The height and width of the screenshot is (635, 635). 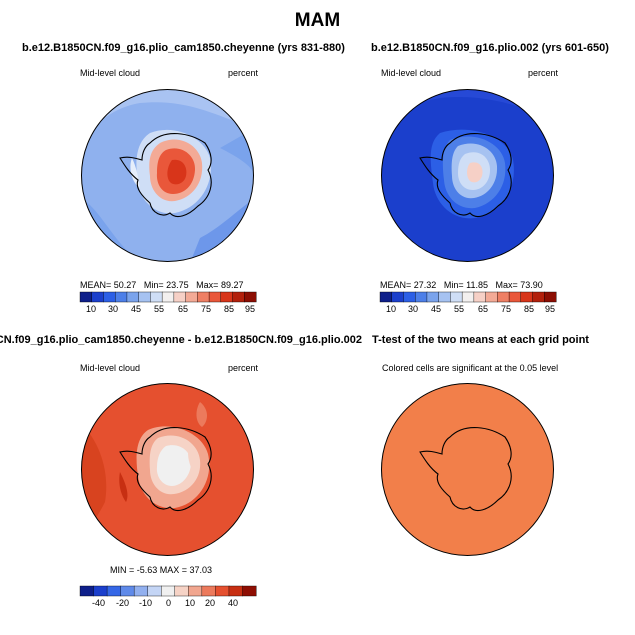 What do you see at coordinates (233, 603) in the screenshot?
I see `panel-3-cb-label: 40` at bounding box center [233, 603].